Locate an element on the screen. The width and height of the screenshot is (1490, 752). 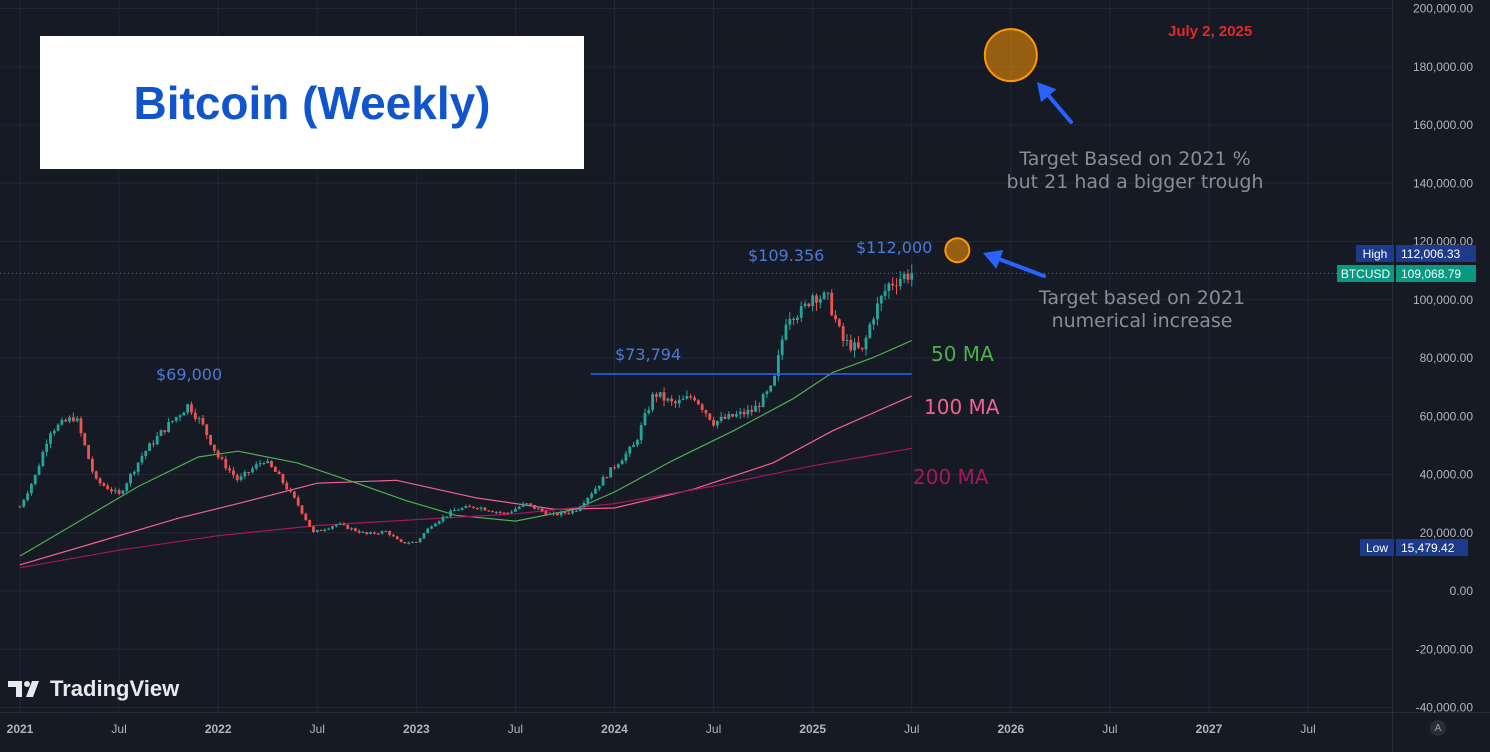
auto-scale-button: A is located at coordinates (1438, 728).